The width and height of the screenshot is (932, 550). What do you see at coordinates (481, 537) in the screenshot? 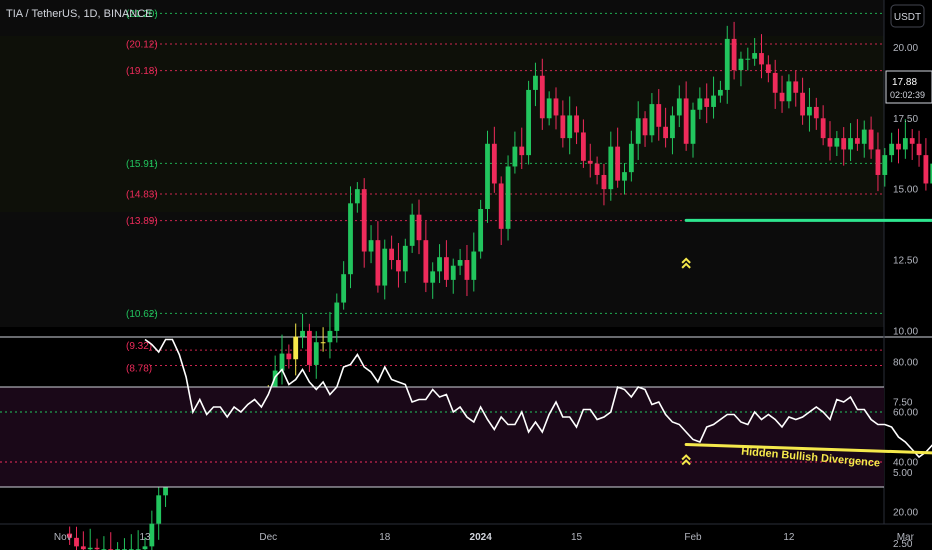
I see `time-tick-label: 2024` at bounding box center [481, 537].